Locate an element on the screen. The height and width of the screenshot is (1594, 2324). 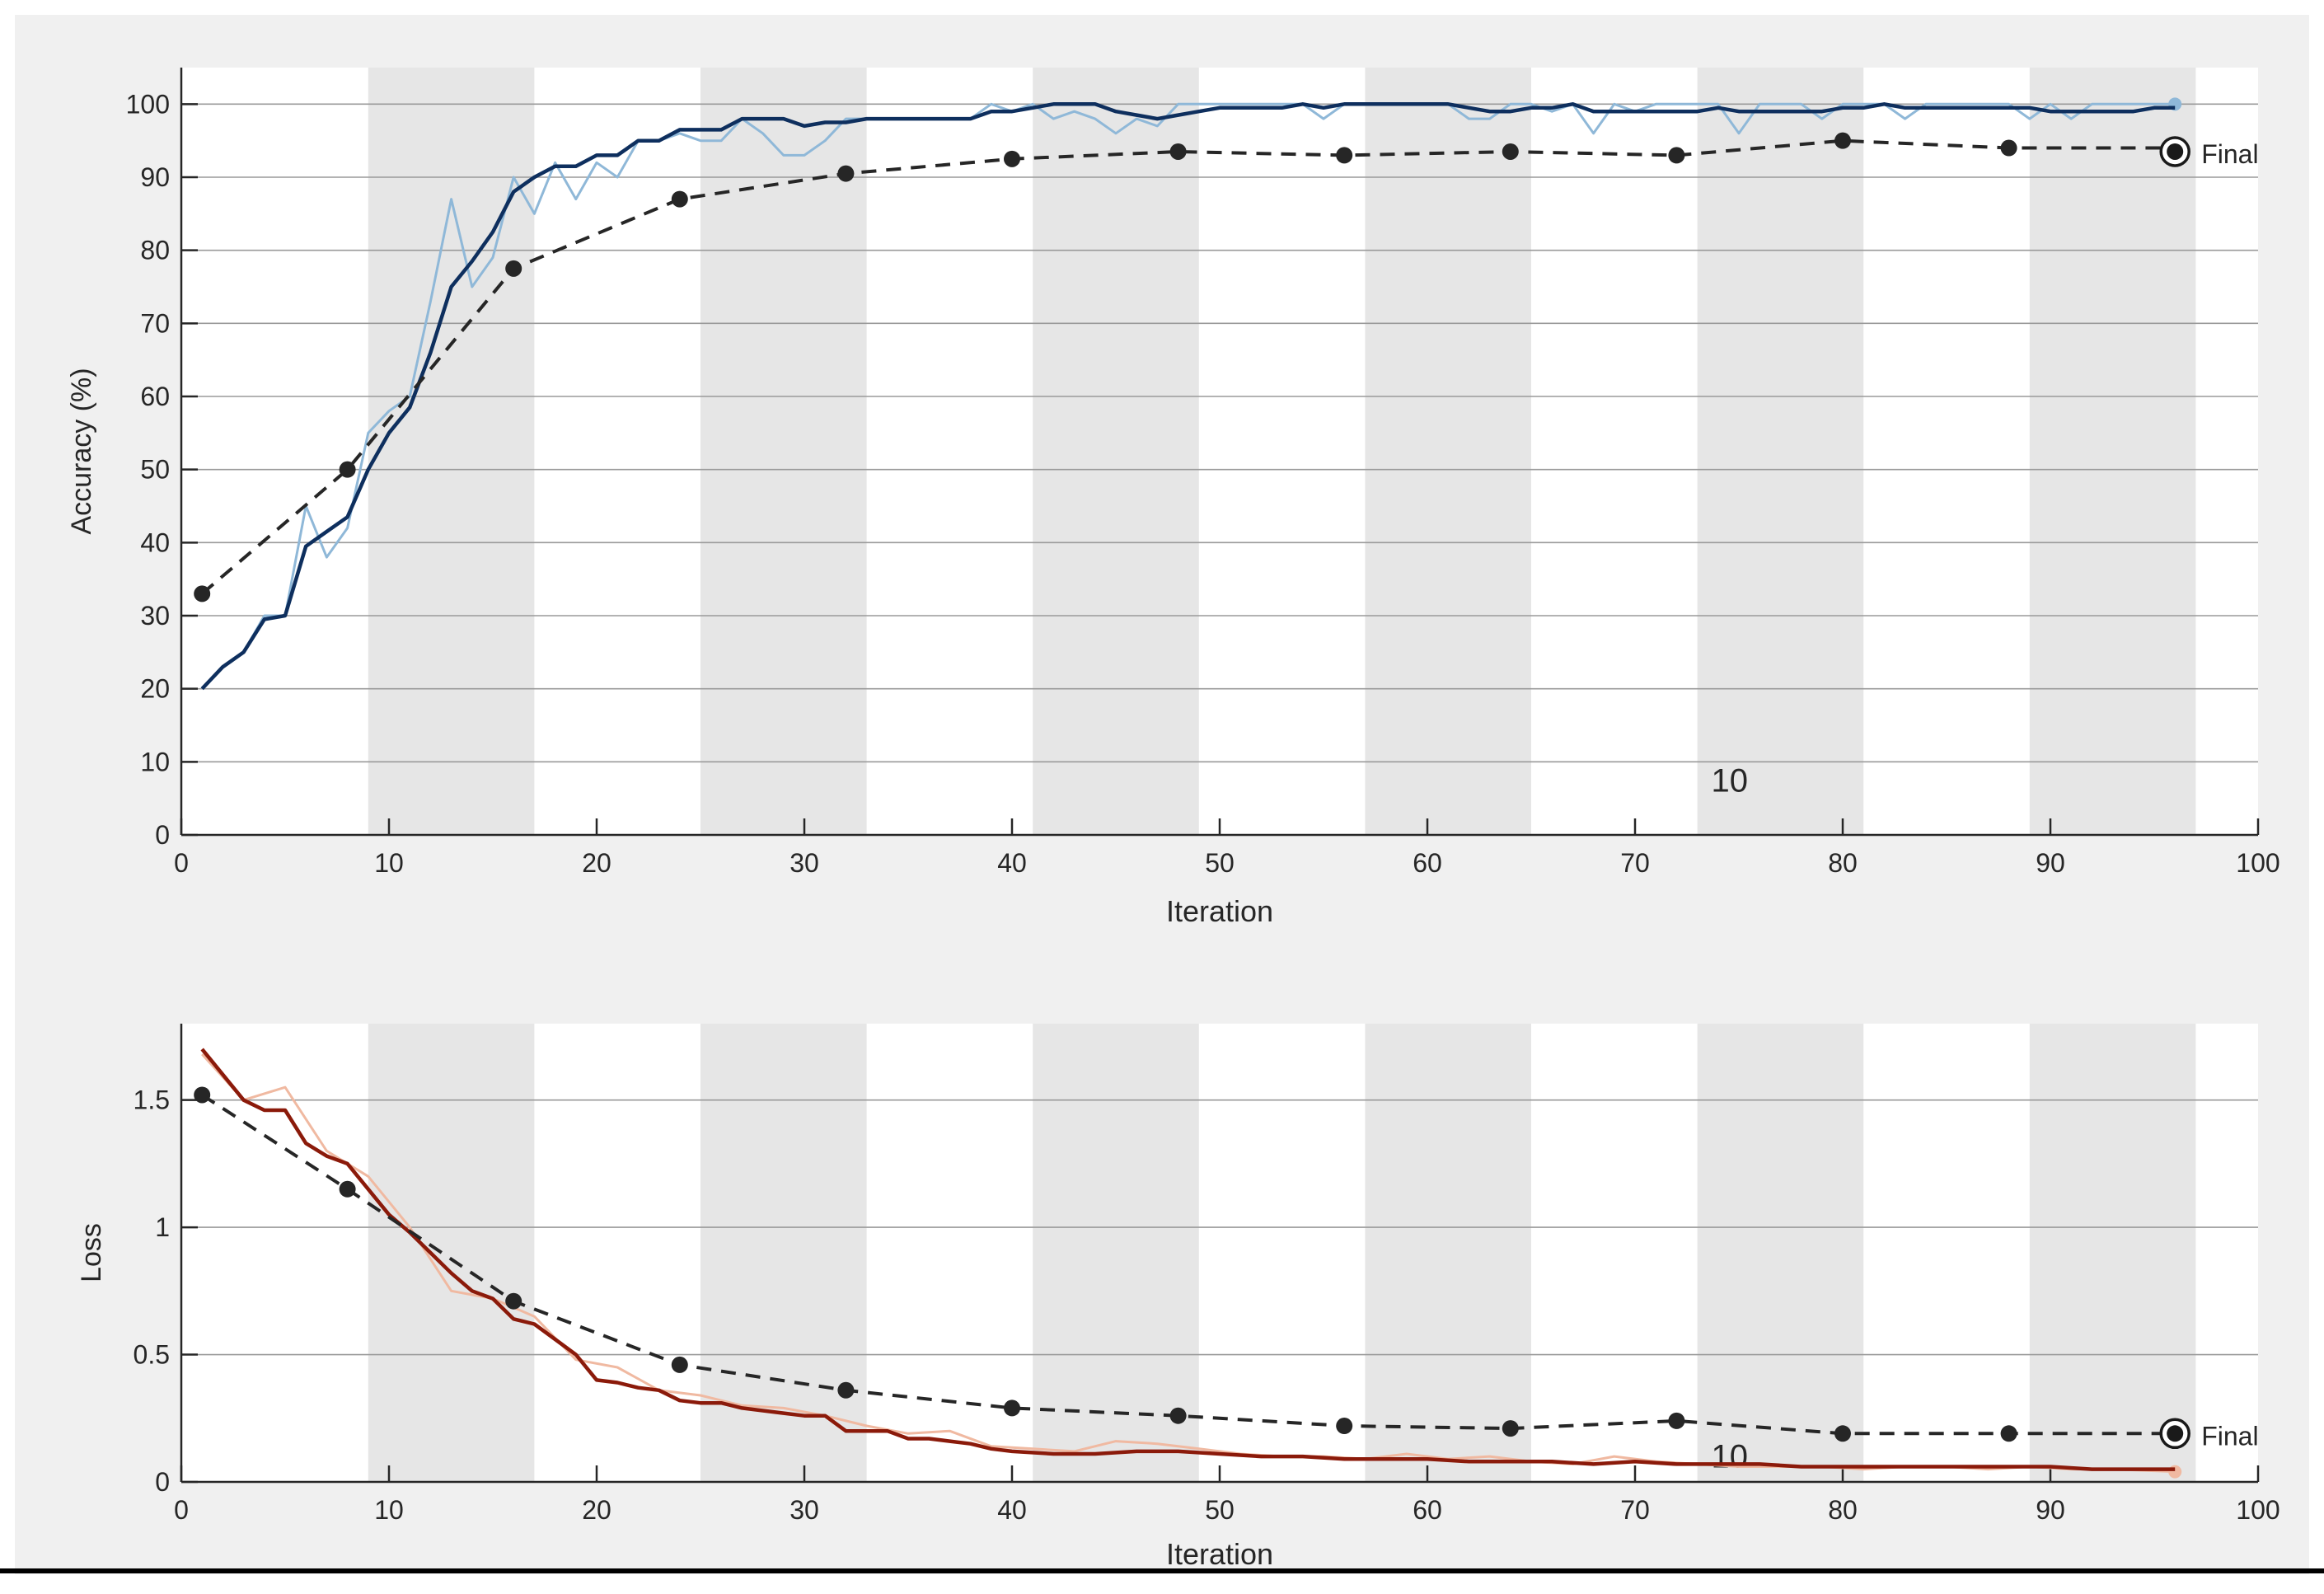
accuracy-y-tick-labels: 0 10 20 30 40 50 60 70 80 90 100 is located at coordinates (148, 469).